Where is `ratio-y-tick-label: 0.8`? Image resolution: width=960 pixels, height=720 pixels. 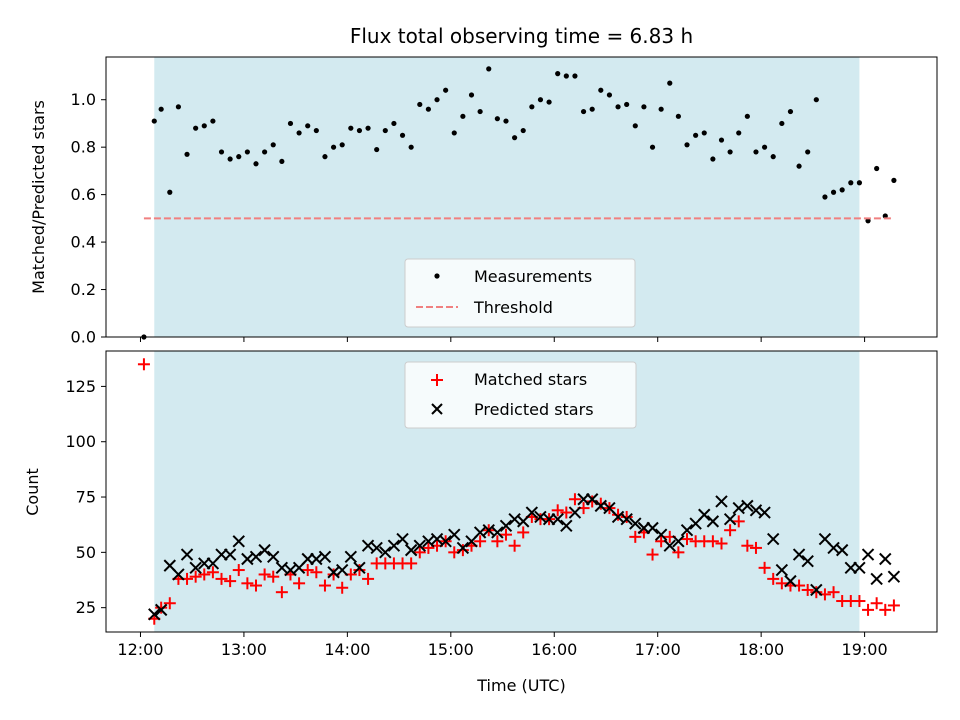 ratio-y-tick-label: 0.8 is located at coordinates (83, 147).